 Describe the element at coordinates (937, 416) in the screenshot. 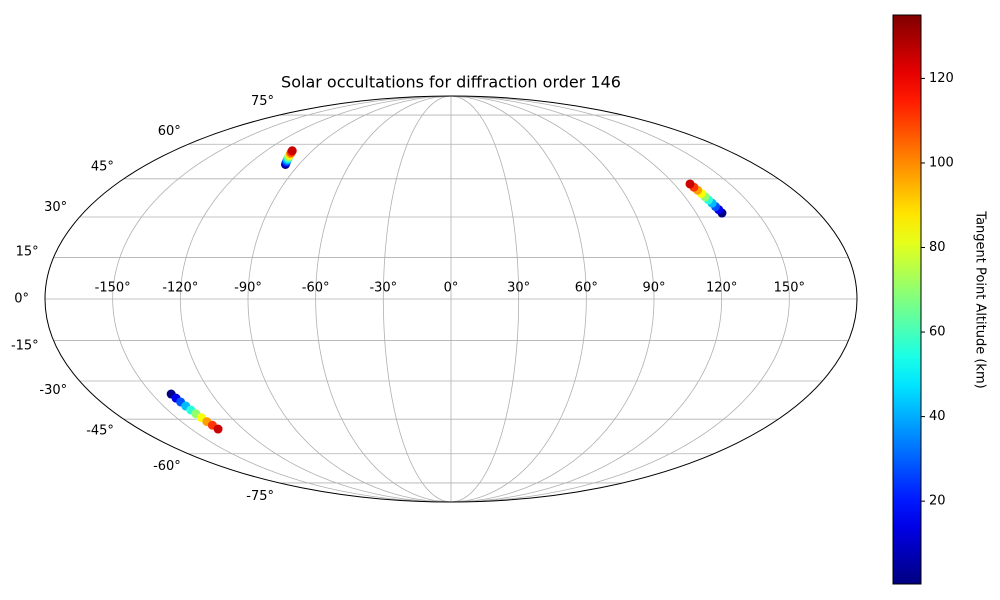

I see `colorbar-tick-label: 40` at that location.